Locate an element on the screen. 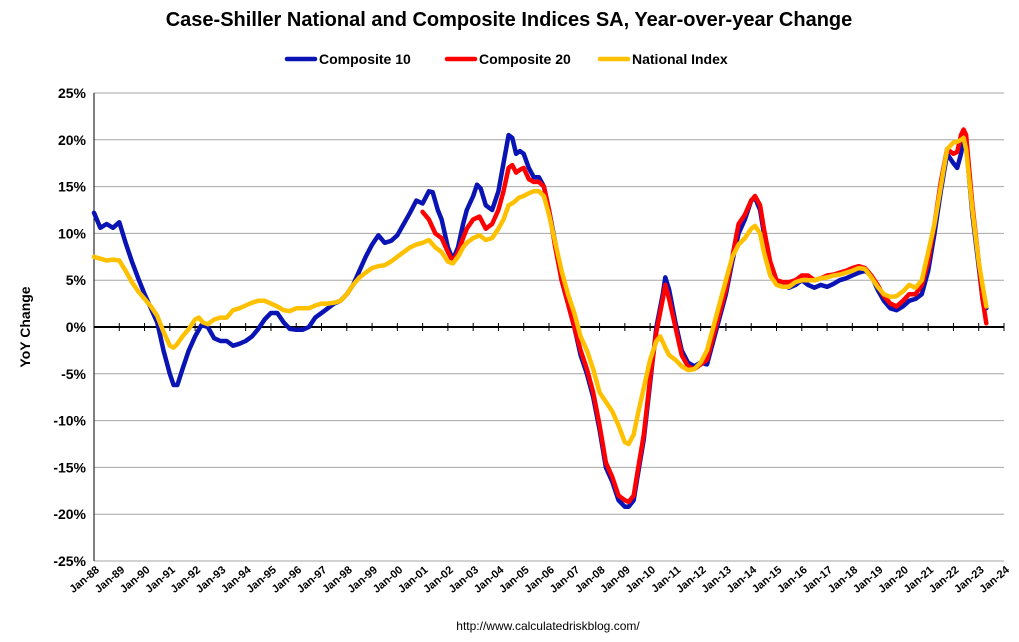 The width and height of the screenshot is (1019, 642). y-tick-label: 0% is located at coordinates (76, 327).